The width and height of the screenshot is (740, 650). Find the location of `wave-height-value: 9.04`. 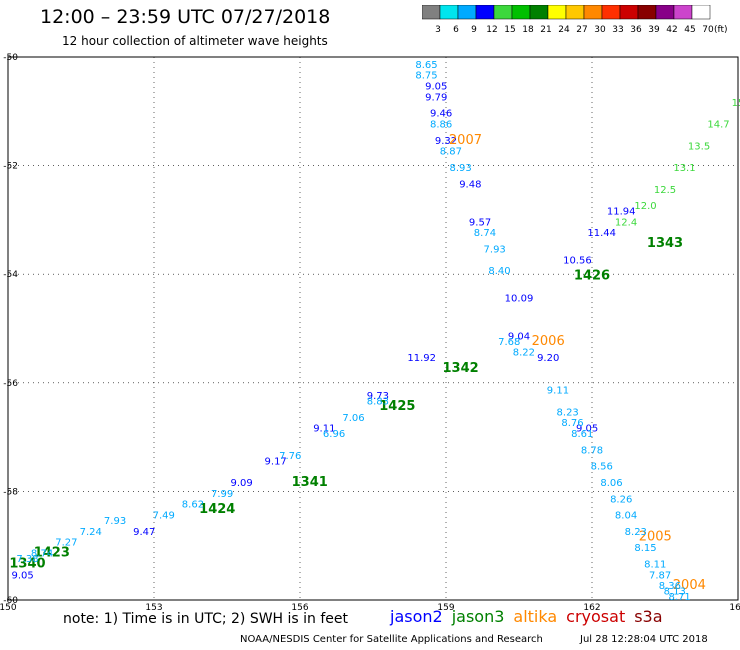

wave-height-value: 9.04 is located at coordinates (519, 336).